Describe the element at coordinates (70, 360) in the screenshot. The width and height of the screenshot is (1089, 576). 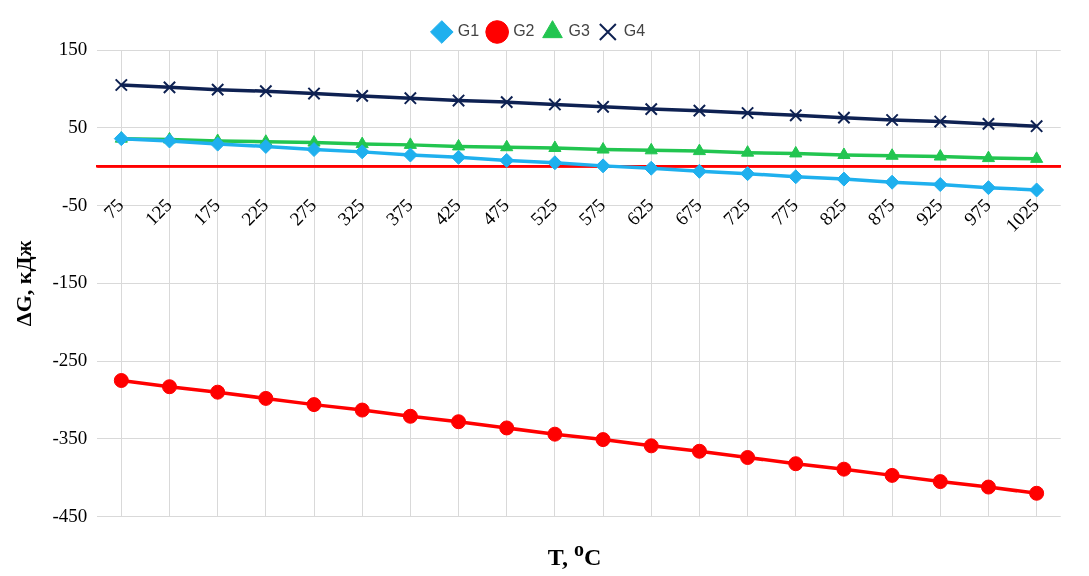
I see `y-tick-label: -250` at that location.